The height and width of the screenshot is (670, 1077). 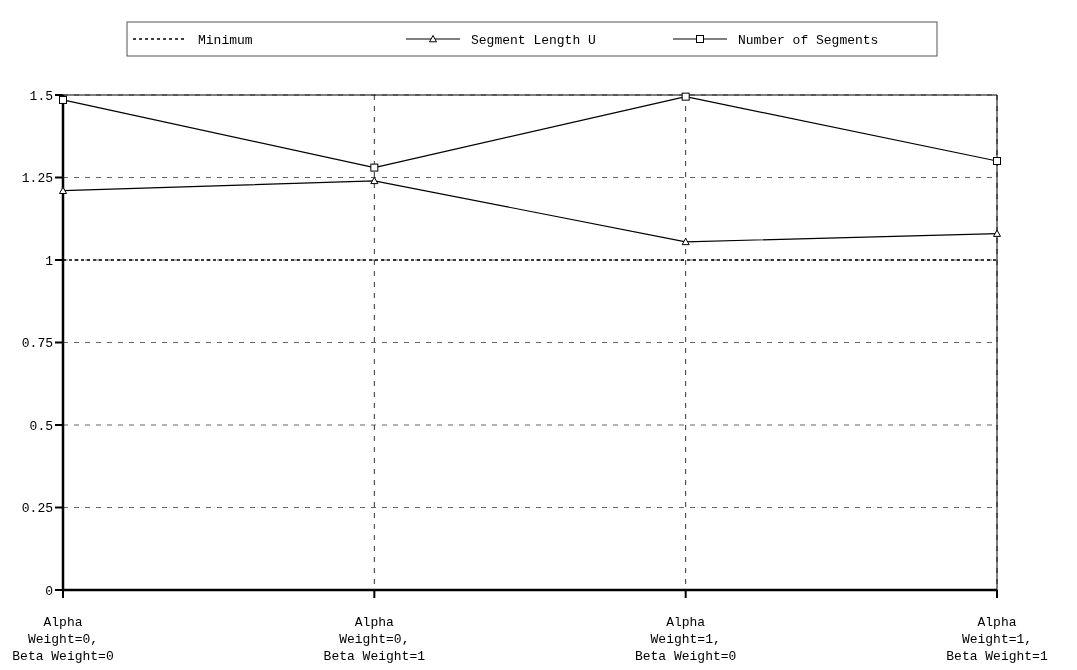 I want to click on x-tick-label: Alpha Weight=0, Beta Weight=1, so click(x=374, y=639).